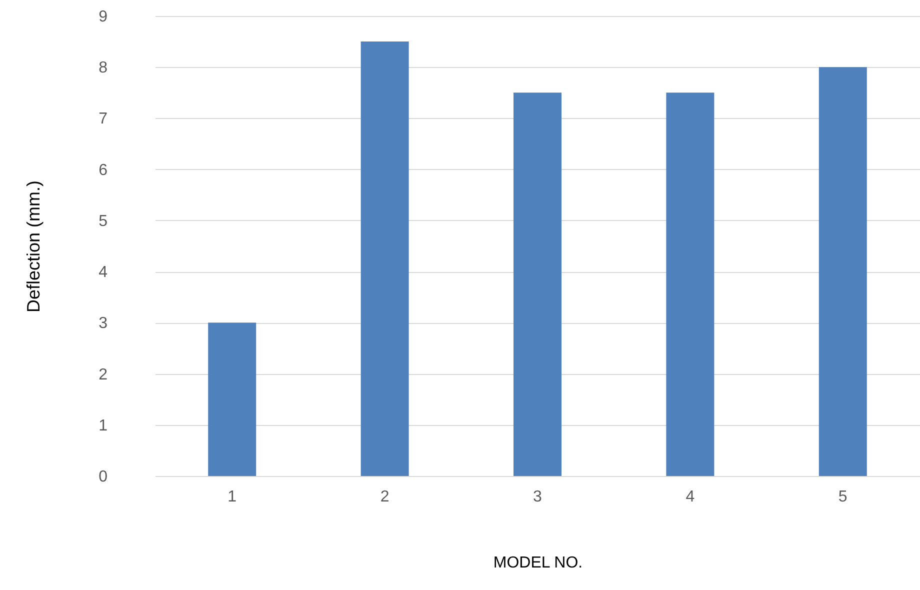  Describe the element at coordinates (103, 477) in the screenshot. I see `y-tick-label: 0` at that location.